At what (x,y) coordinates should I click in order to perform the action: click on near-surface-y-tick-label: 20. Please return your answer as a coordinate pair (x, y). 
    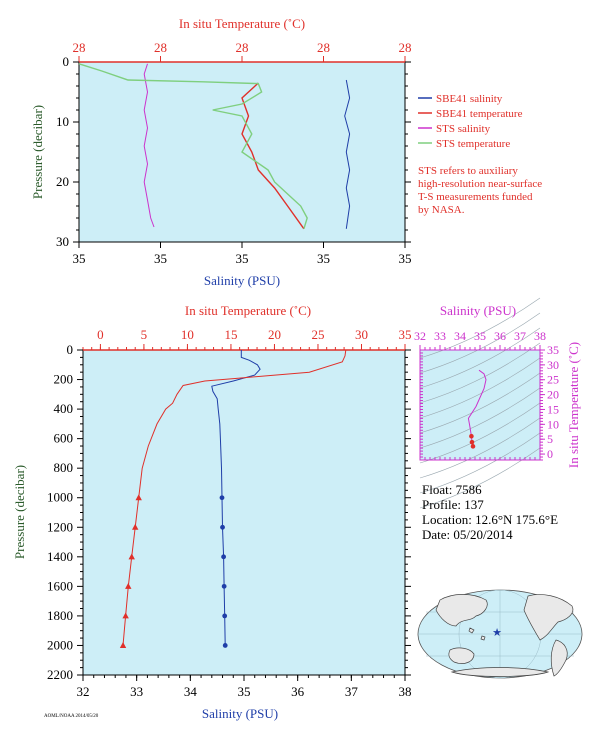
    Looking at the image, I should click on (62, 181).